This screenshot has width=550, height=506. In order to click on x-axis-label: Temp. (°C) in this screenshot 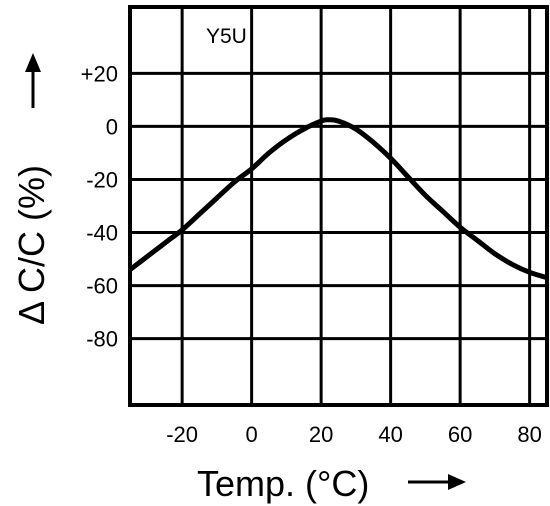, I will do `click(283, 483)`.